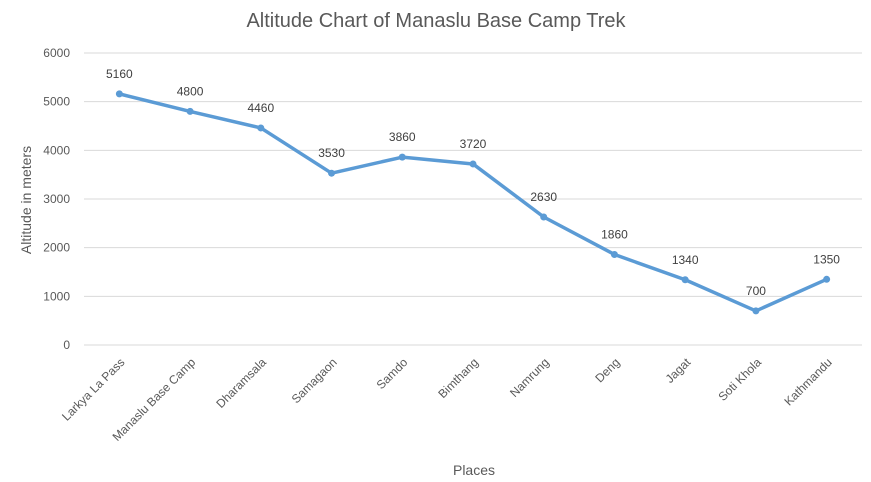 This screenshot has height=482, width=871. I want to click on data-label: 3720, so click(473, 144).